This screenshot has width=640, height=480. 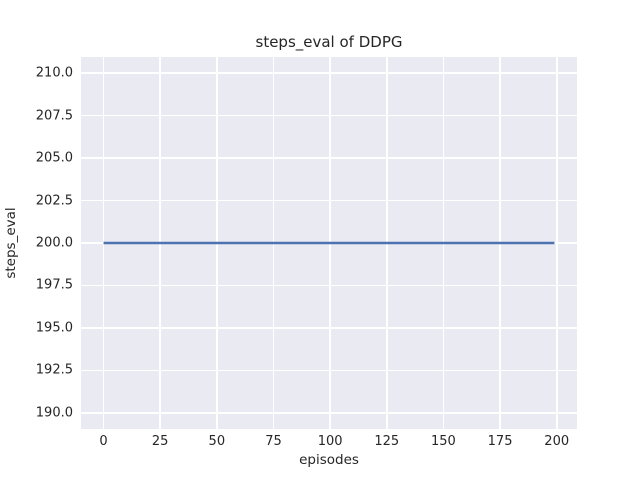 What do you see at coordinates (103, 441) in the screenshot?
I see `x-tick-label: 0` at bounding box center [103, 441].